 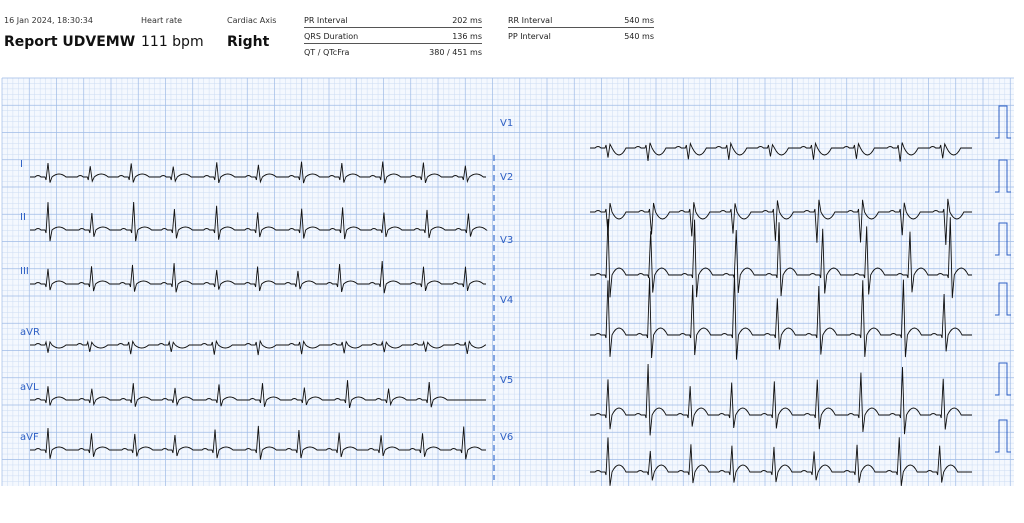 I want to click on lead-label: III, so click(x=24, y=271).